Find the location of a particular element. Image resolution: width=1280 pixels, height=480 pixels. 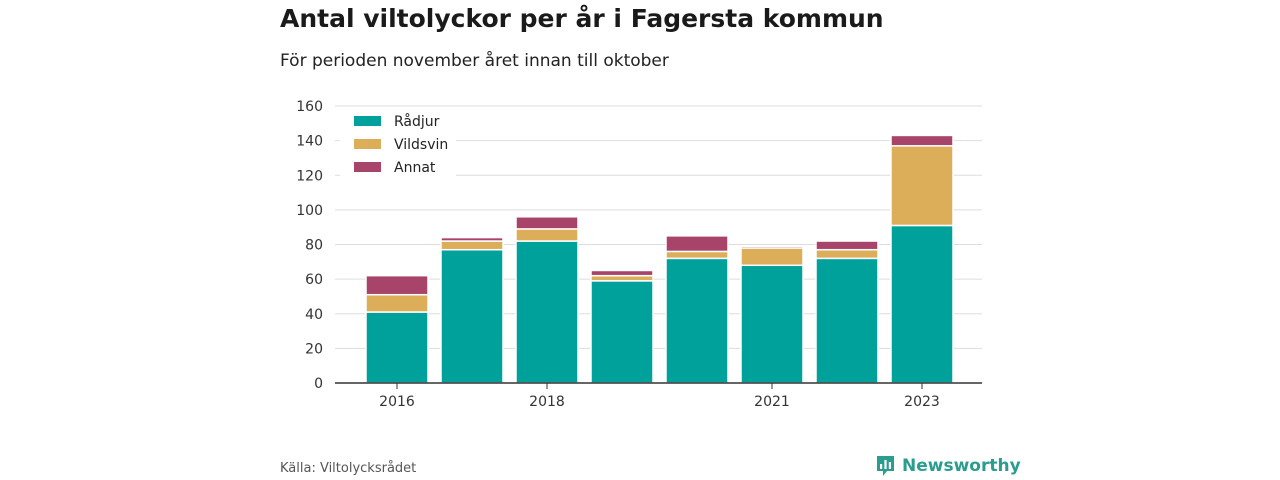

x-tick-label: 2021 is located at coordinates (772, 402).